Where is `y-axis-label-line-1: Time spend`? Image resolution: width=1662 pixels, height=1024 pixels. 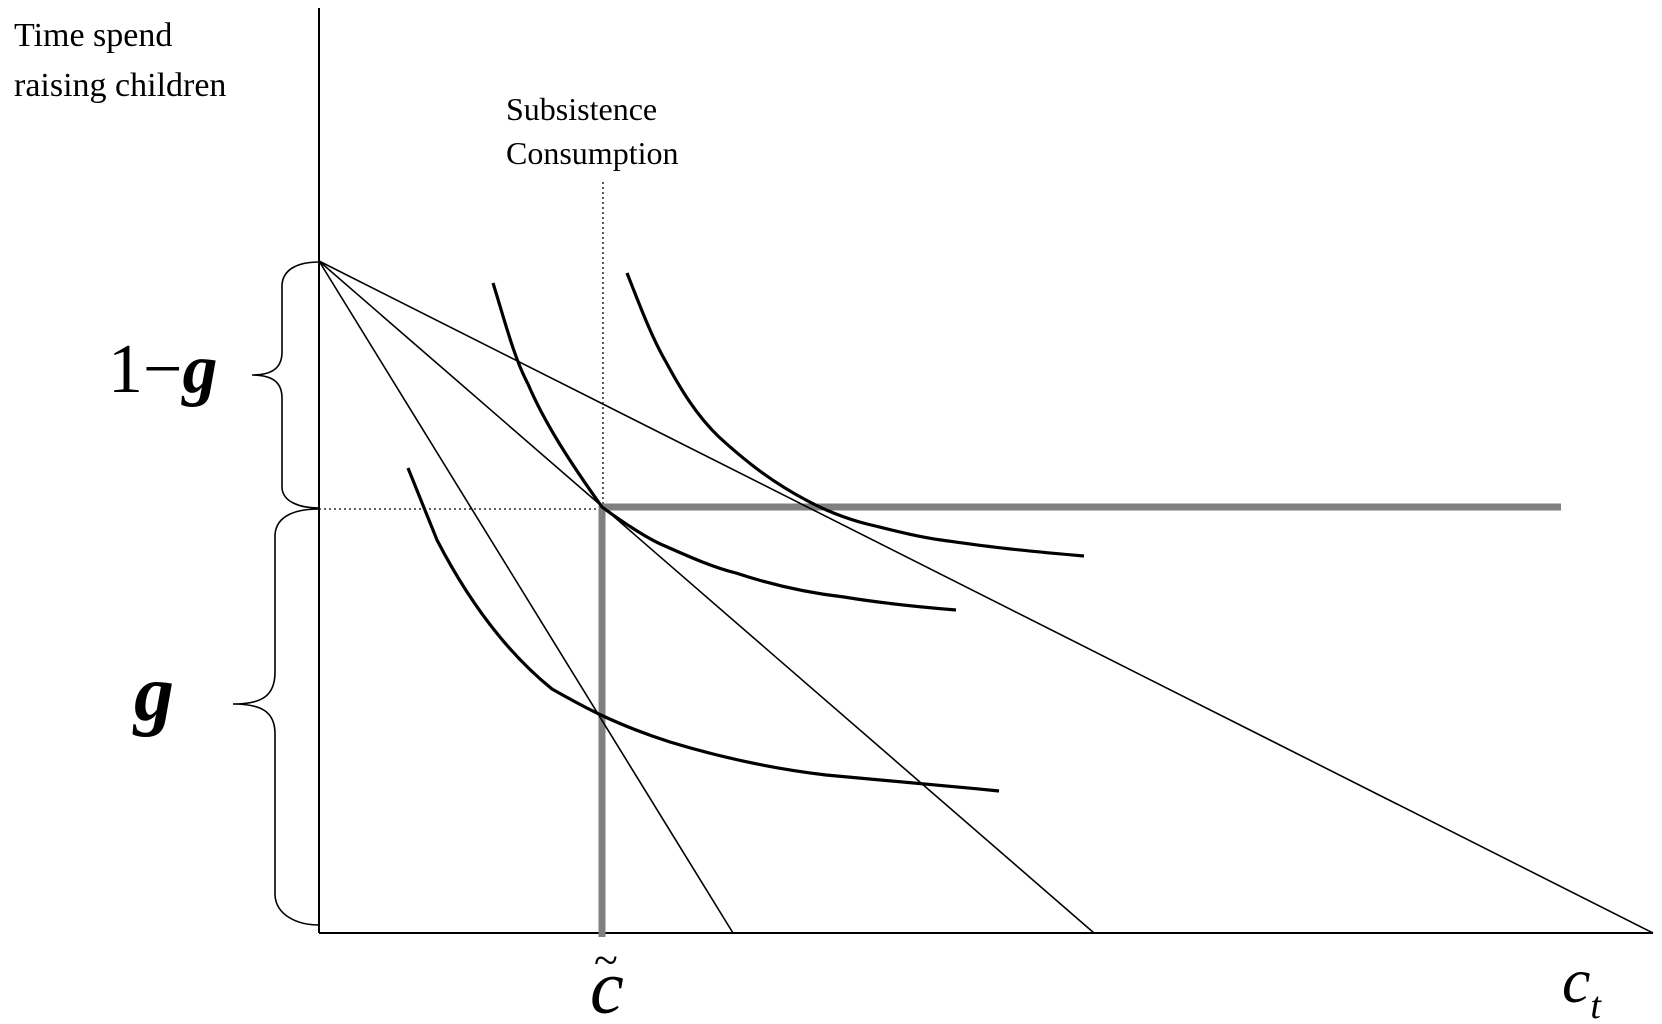 y-axis-label-line-1: Time spend is located at coordinates (93, 35).